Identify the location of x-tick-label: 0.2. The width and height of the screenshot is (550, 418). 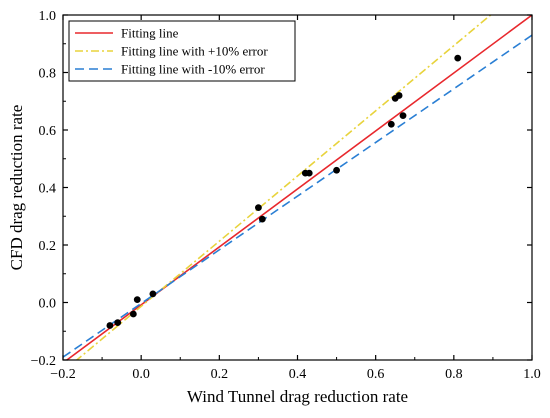
(220, 374).